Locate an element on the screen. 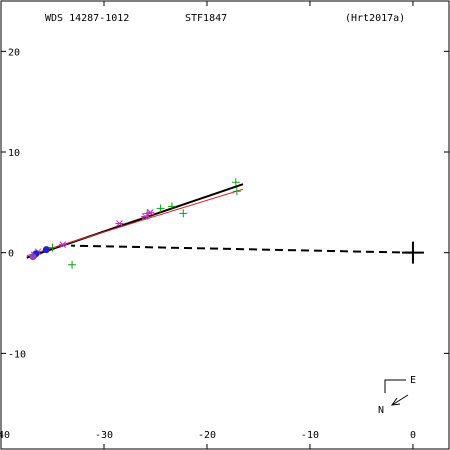 This screenshot has width=450, height=450. primary-star-marker is located at coordinates (412, 252).